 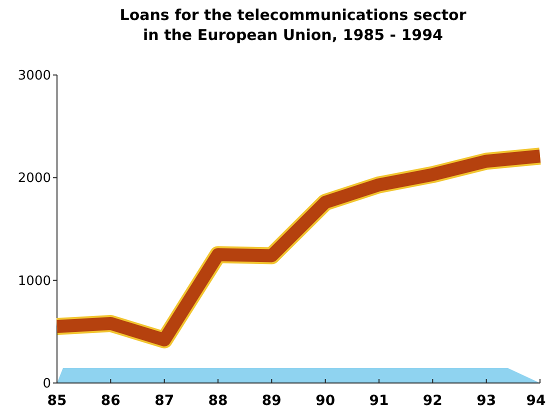 I want to click on x-tick-label: 90, so click(x=326, y=401).